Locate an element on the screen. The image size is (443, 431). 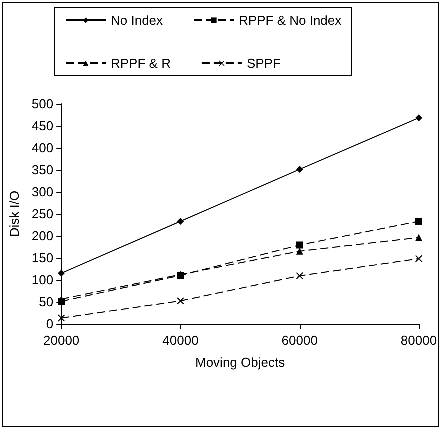
x-tick-label: 20000 is located at coordinates (62, 340).